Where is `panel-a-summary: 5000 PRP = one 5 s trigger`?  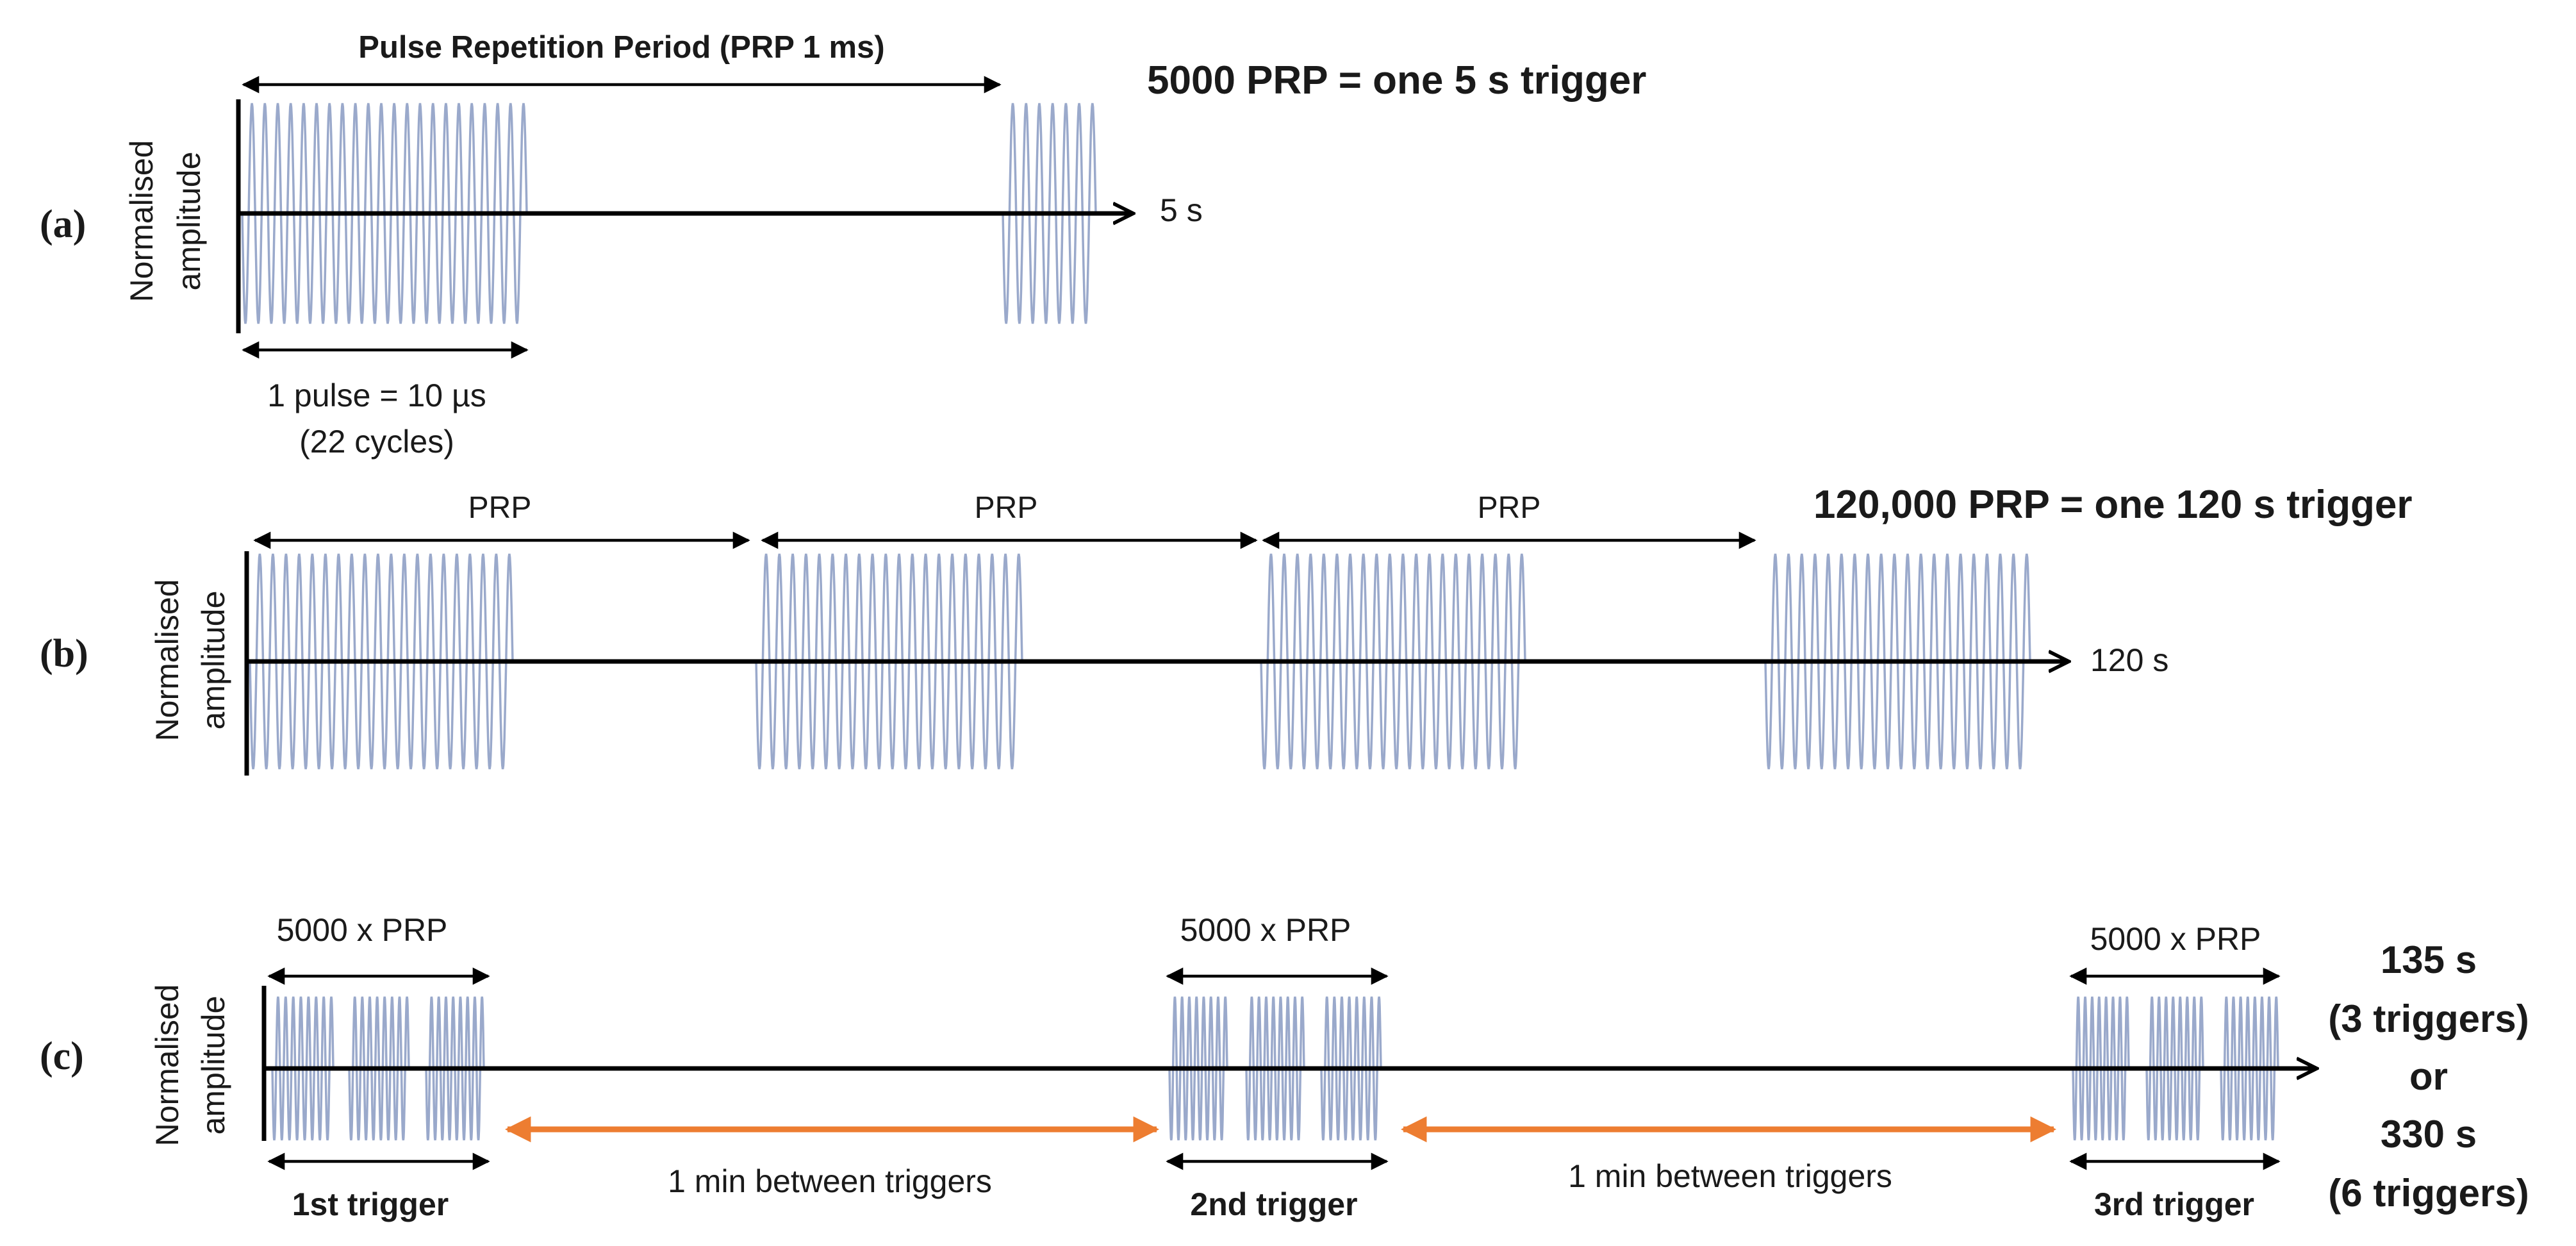
panel-a-summary: 5000 PRP = one 5 s trigger is located at coordinates (1396, 80).